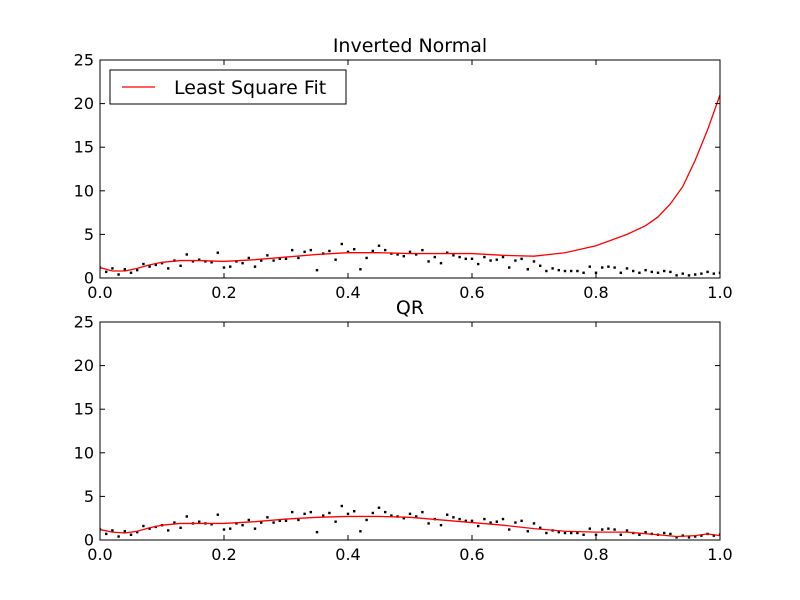 Image resolution: width=800 pixels, height=600 pixels. I want to click on x-tick-label: 0.6, so click(471, 554).